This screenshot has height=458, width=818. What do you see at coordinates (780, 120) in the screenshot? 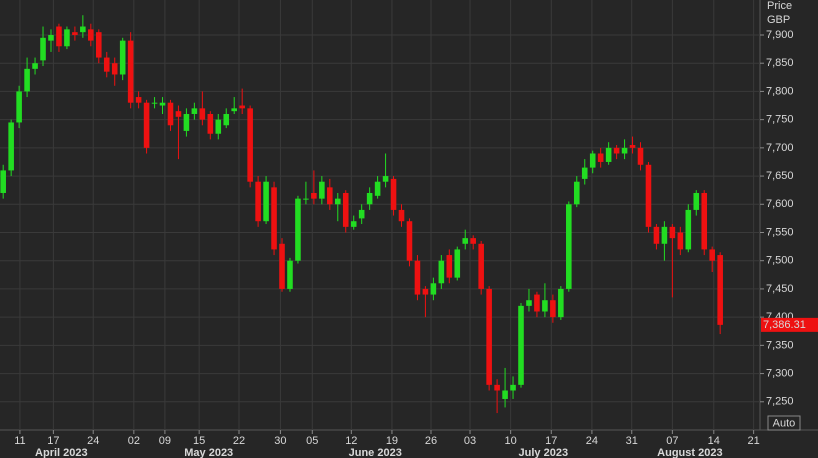
I see `y-tick-label: 7,750` at bounding box center [780, 120].